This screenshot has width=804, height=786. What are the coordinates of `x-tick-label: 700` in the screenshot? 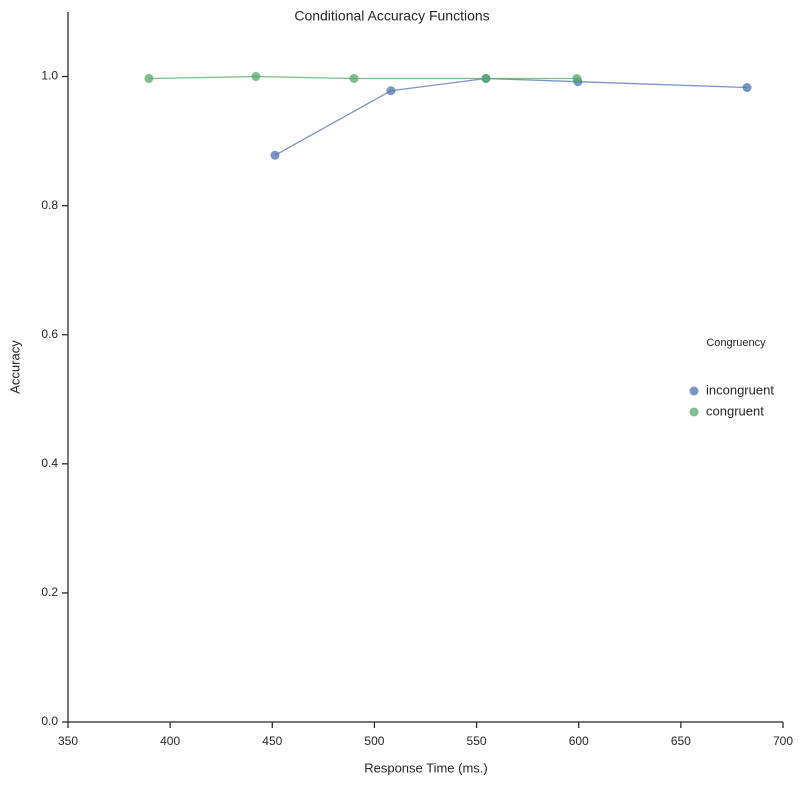 It's located at (783, 741).